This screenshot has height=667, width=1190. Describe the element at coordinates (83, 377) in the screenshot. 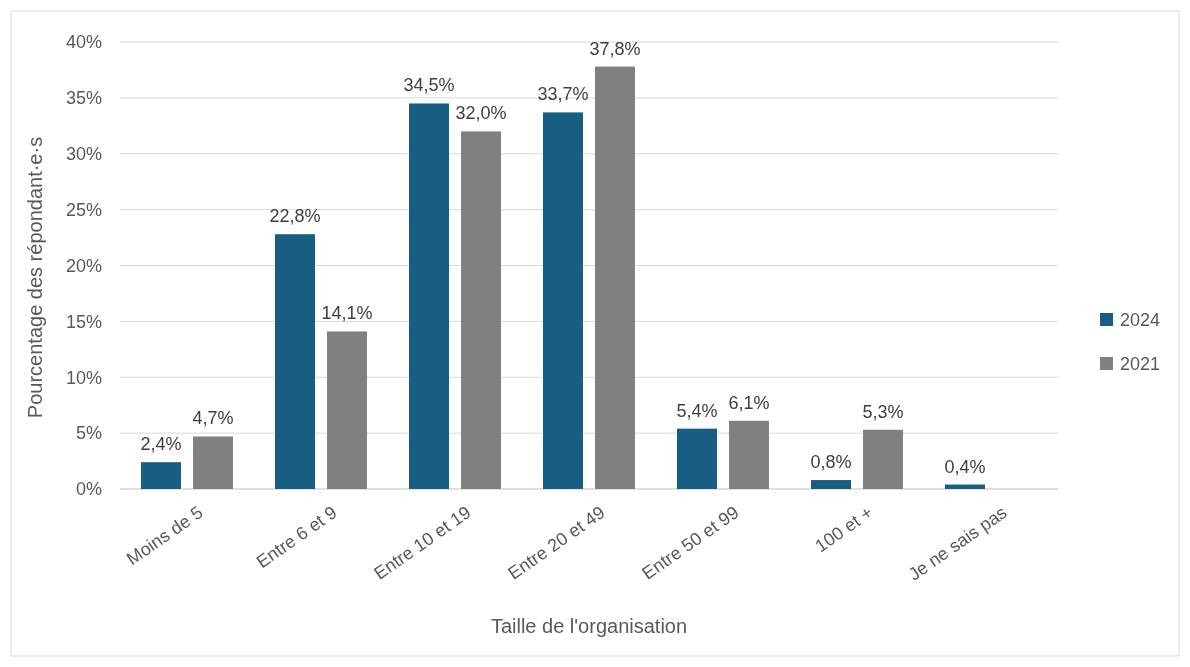

I see `y-tick-label: 10%` at that location.